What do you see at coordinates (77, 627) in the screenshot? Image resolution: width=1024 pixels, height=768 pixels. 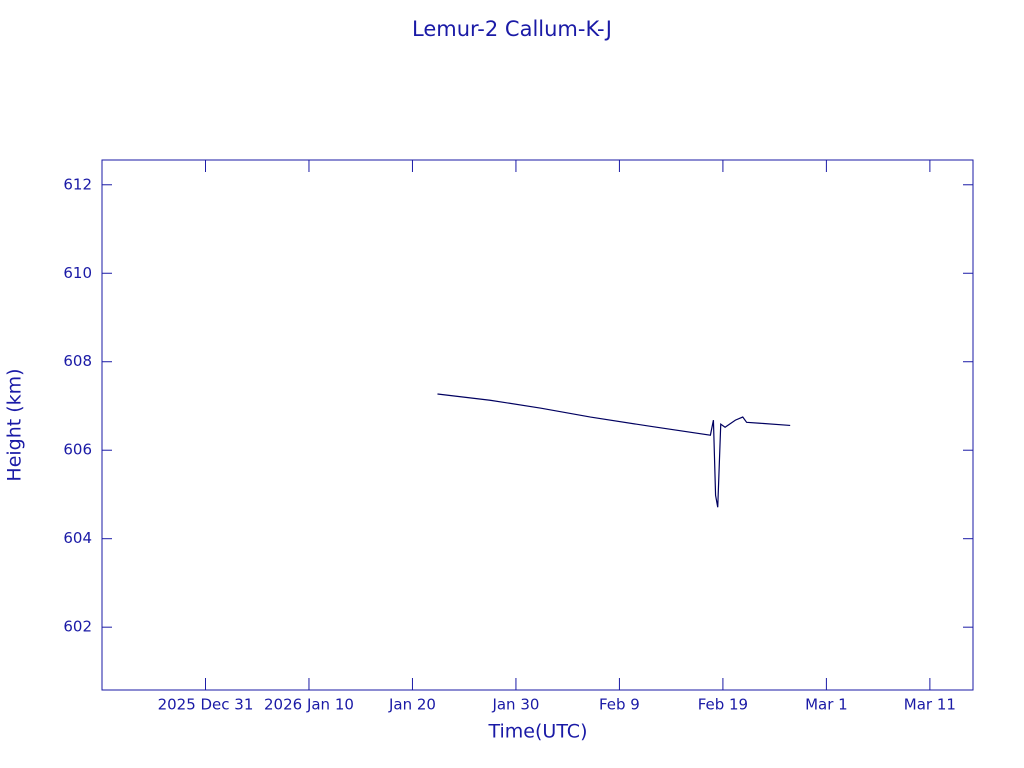 I see `y-tick-label: 602` at bounding box center [77, 627].